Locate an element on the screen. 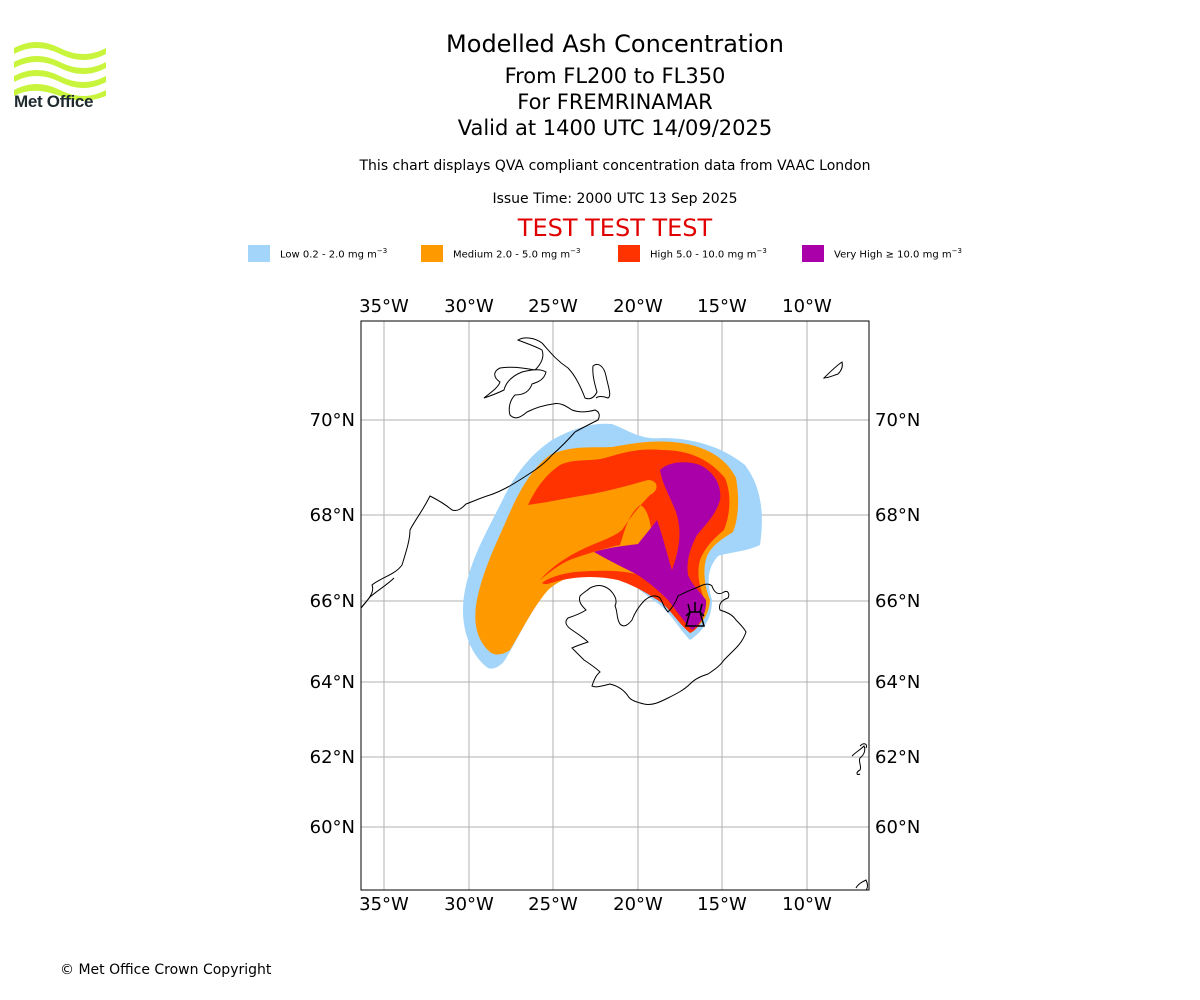 This screenshot has height=1000, width=1200. lon-label-30w-top: 30°W is located at coordinates (469, 306).